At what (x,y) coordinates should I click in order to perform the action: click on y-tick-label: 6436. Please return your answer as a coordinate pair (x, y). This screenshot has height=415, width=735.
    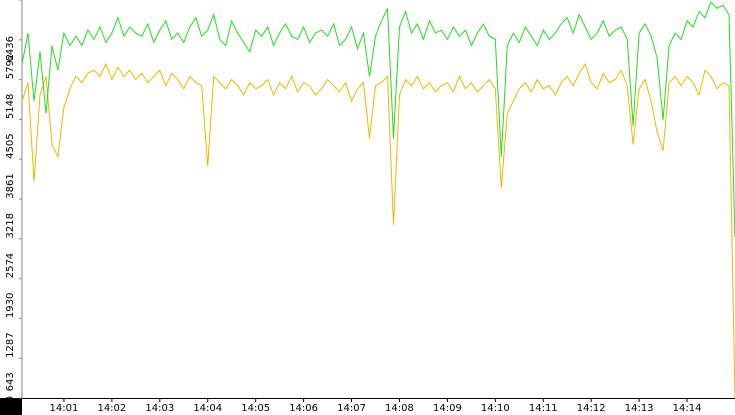
    Looking at the image, I should click on (10, 48).